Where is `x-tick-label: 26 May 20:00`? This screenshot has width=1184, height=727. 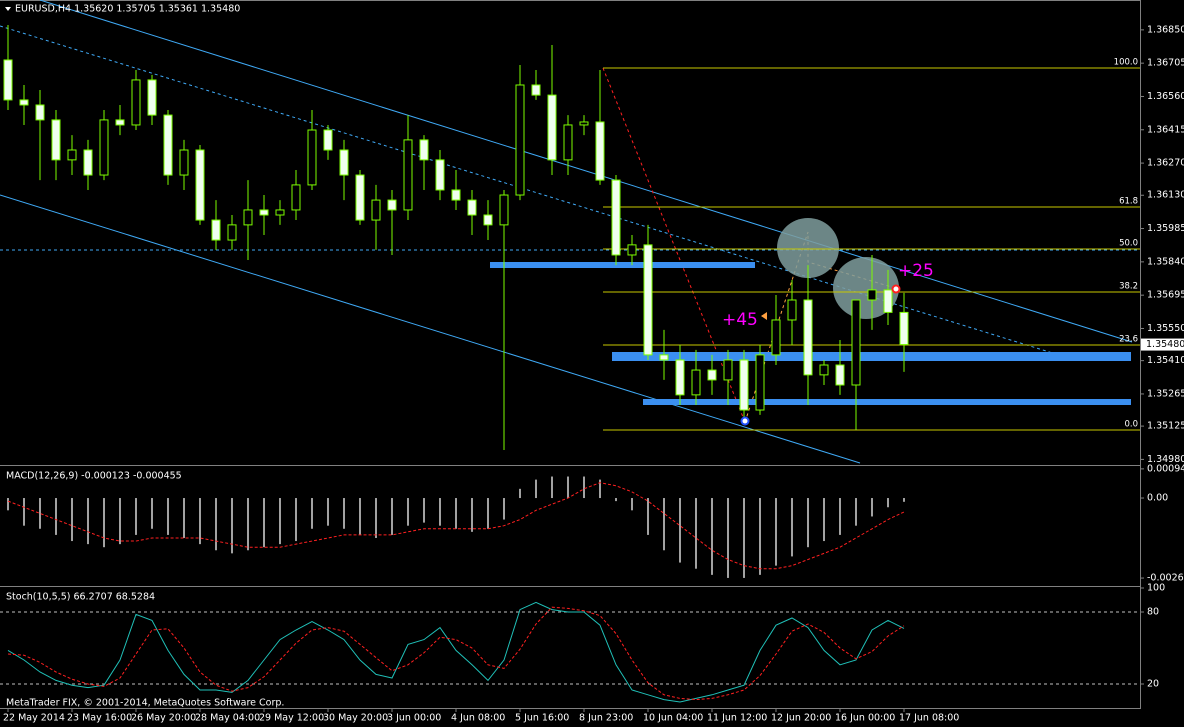
x-tick-label: 26 May 20:00 is located at coordinates (163, 718).